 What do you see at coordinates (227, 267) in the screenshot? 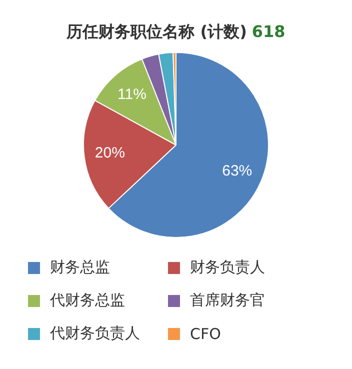
I see `legend-label: 财务负责人` at bounding box center [227, 267].